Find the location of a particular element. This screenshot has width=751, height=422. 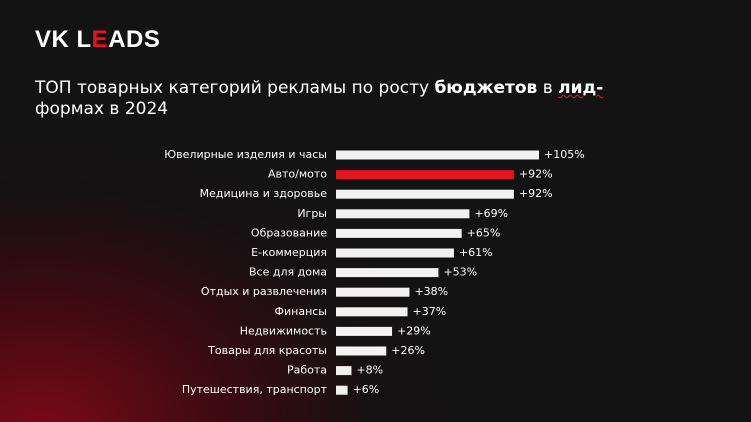

logo: VK LEADS is located at coordinates (97, 40).